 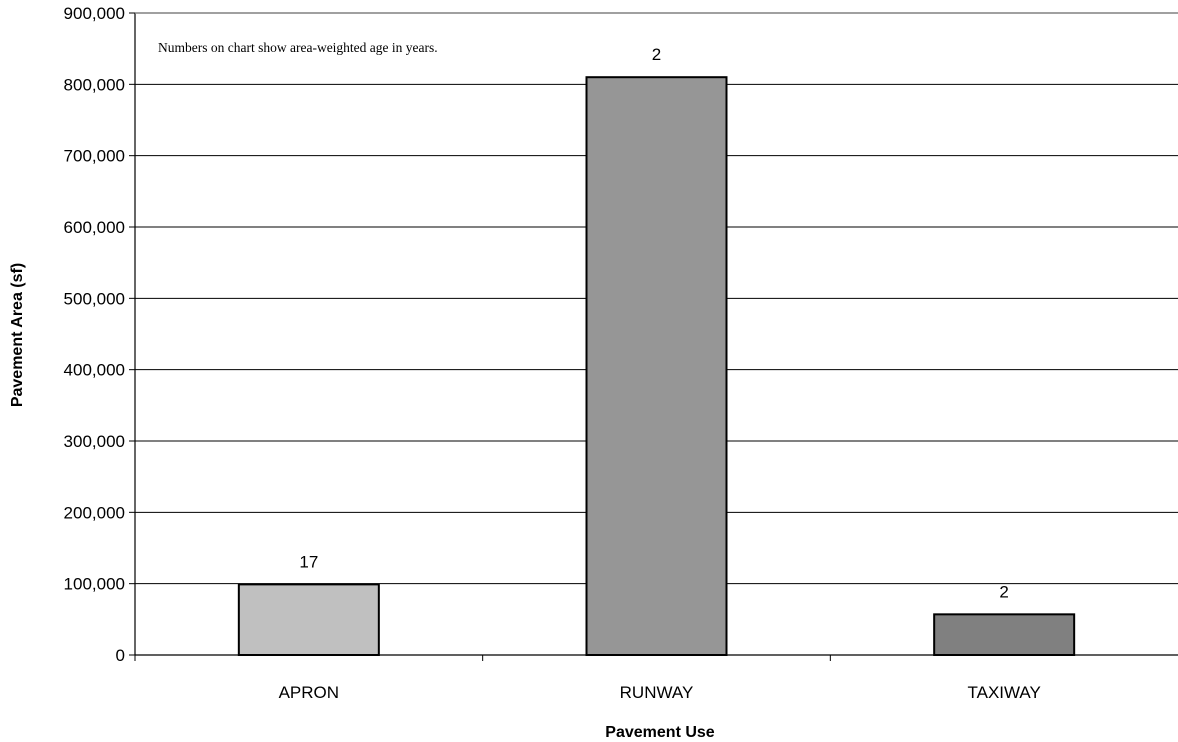 I want to click on y-tick-label: 0, so click(x=120, y=655).